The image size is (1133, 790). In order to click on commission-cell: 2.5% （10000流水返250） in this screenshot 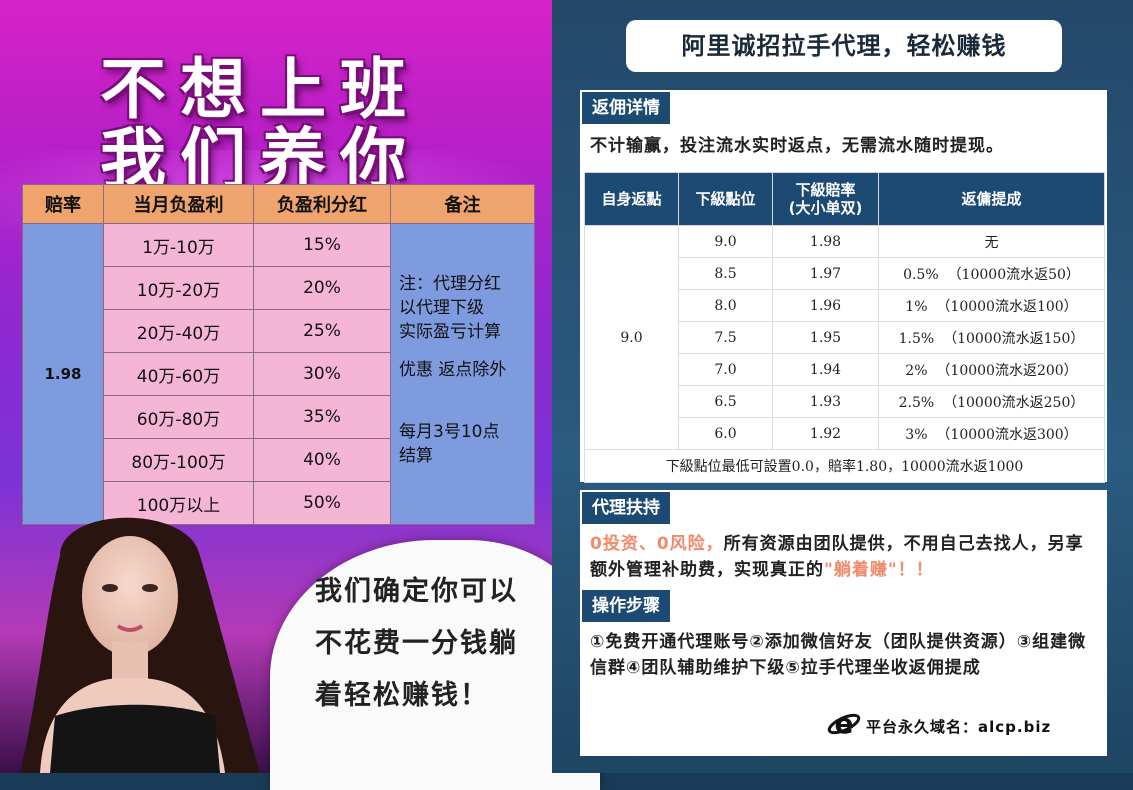, I will do `click(991, 401)`.